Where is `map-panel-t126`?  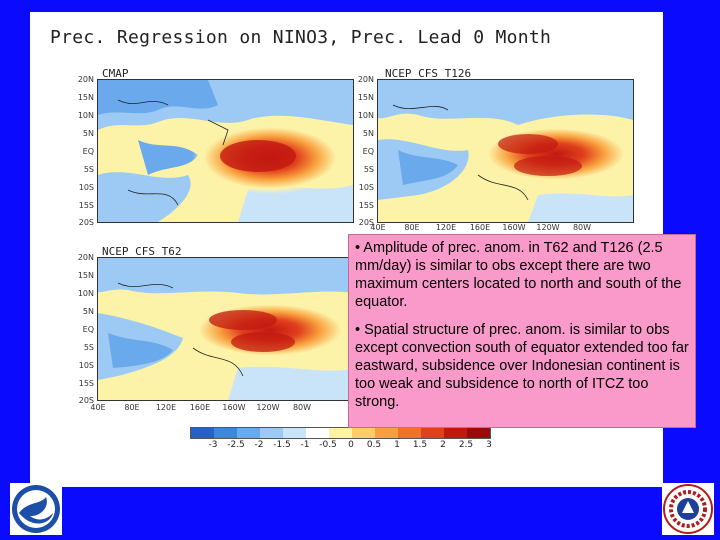 map-panel-t126 is located at coordinates (505, 151).